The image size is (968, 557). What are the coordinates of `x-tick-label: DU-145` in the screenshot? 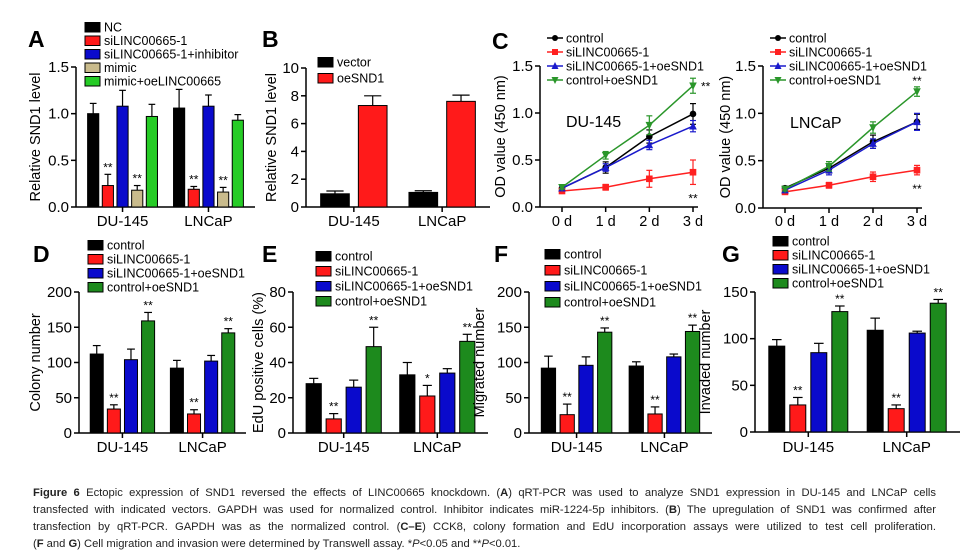 It's located at (808, 447).